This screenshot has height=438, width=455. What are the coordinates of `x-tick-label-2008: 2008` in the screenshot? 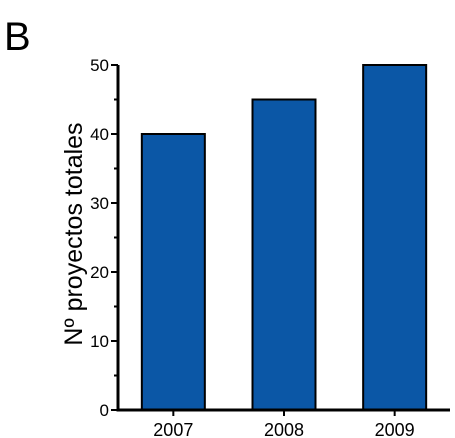 It's located at (284, 429).